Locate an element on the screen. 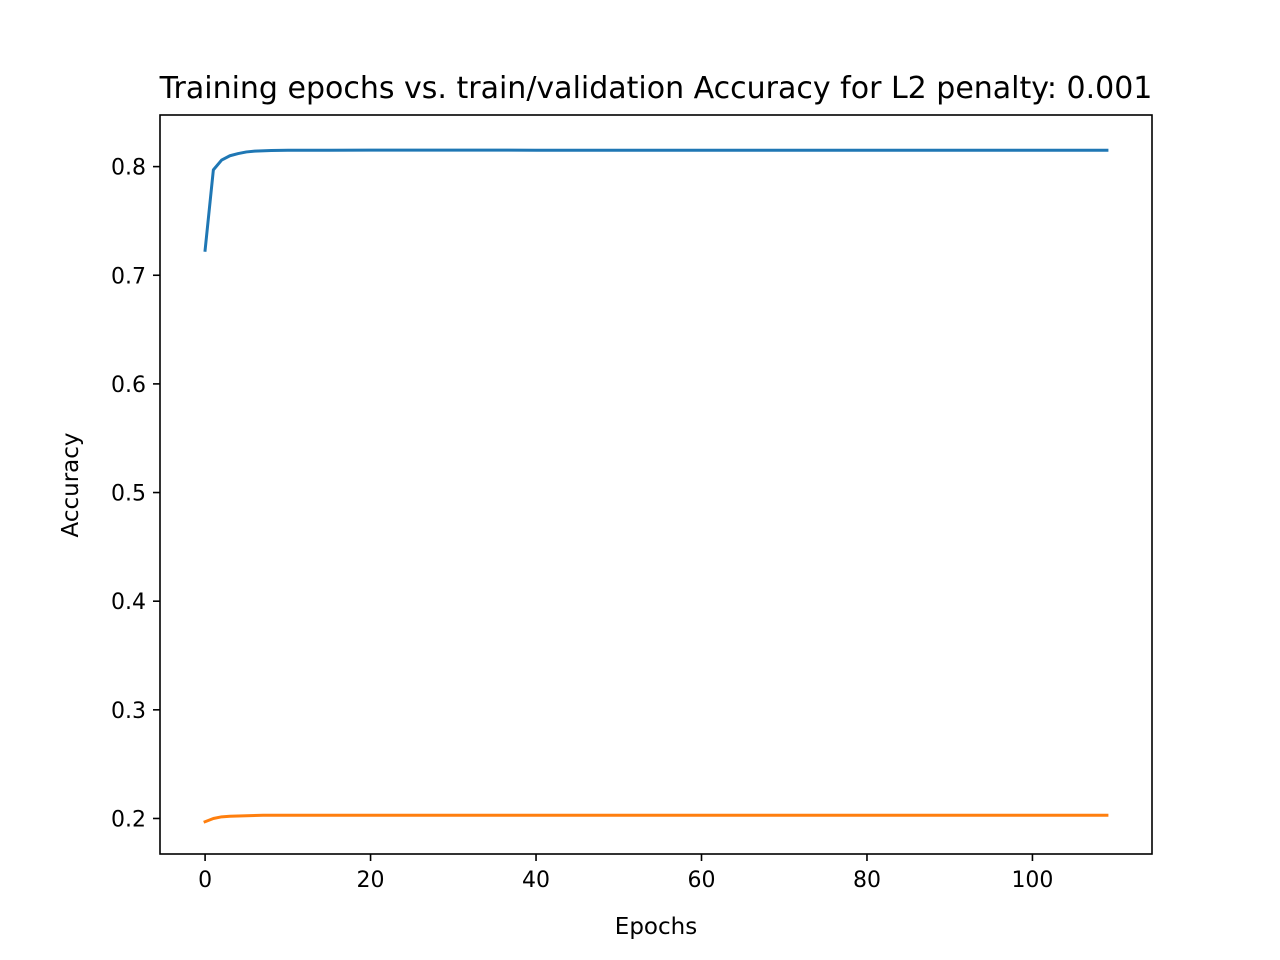  y-tick-label: 0.8 is located at coordinates (128, 168).